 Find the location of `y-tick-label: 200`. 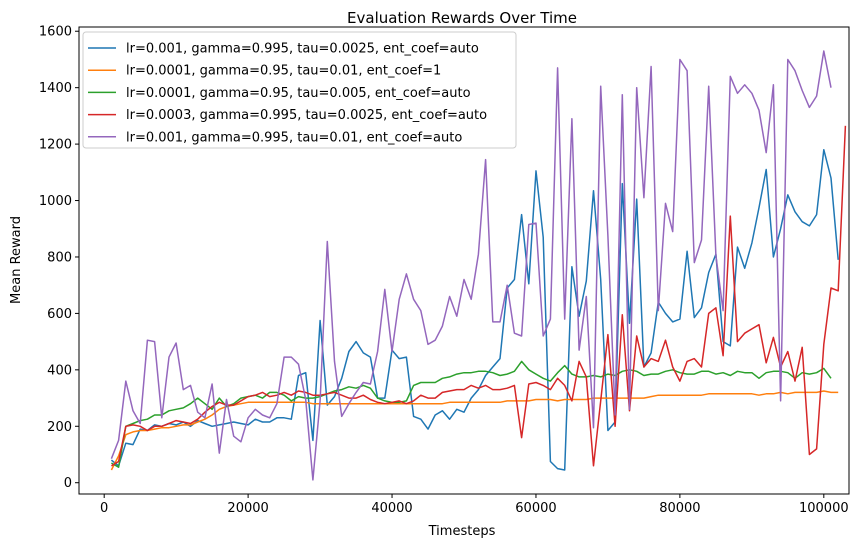

y-tick-label: 200 is located at coordinates (59, 427).